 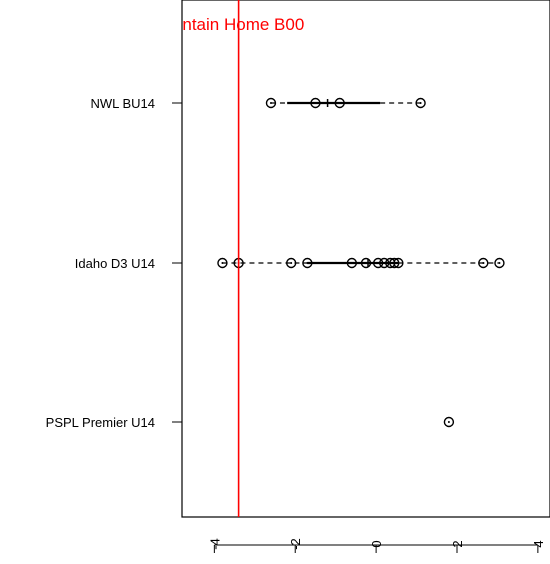 I want to click on value-tick-label: -4, so click(x=214, y=544).